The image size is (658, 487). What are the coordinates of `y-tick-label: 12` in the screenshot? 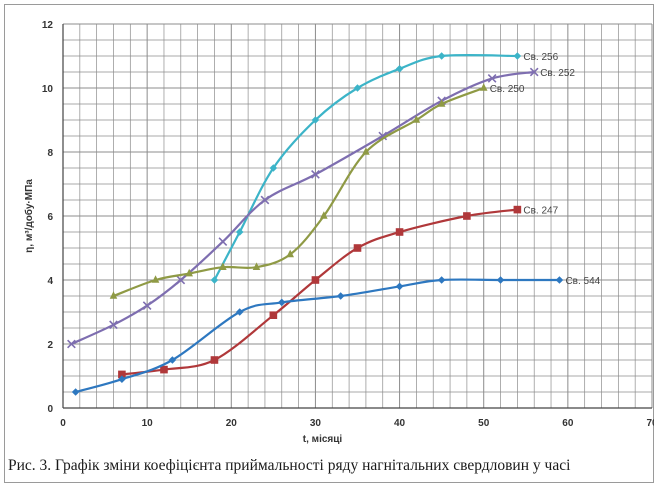 It's located at (48, 25).